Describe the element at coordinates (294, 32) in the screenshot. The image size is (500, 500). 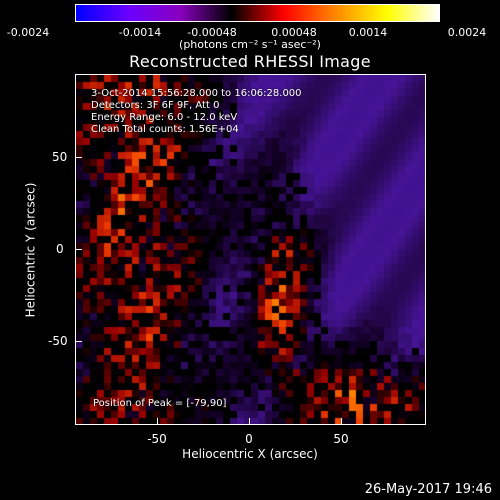
I see `colorbar-tick: 0.00048` at that location.